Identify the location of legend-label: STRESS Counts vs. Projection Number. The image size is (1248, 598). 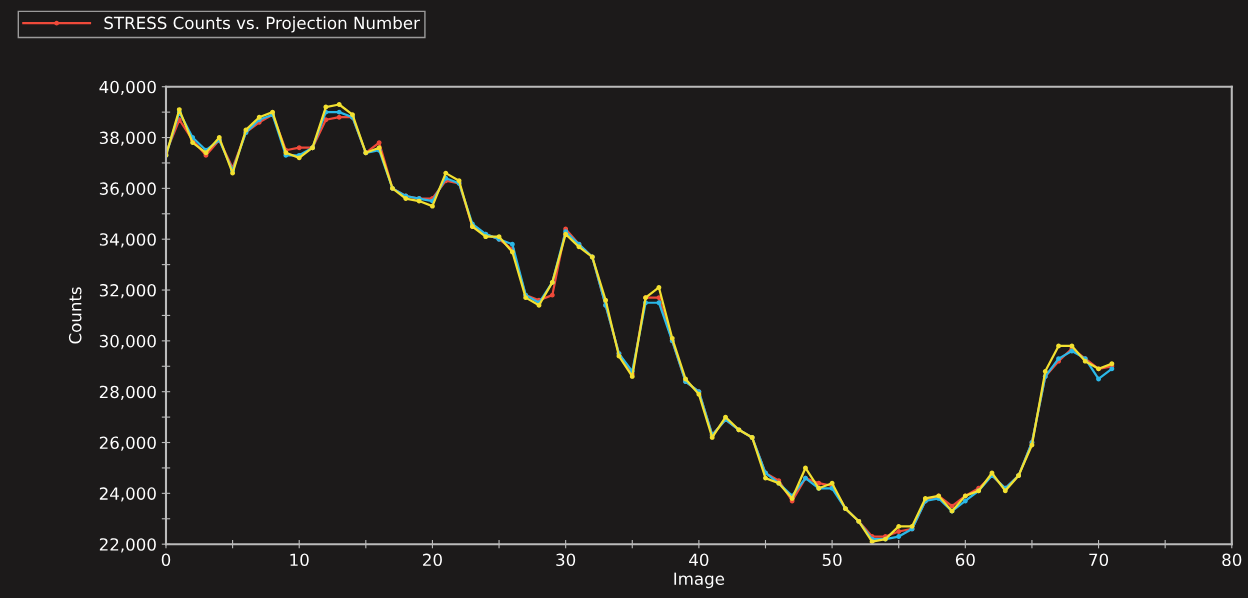
(262, 24).